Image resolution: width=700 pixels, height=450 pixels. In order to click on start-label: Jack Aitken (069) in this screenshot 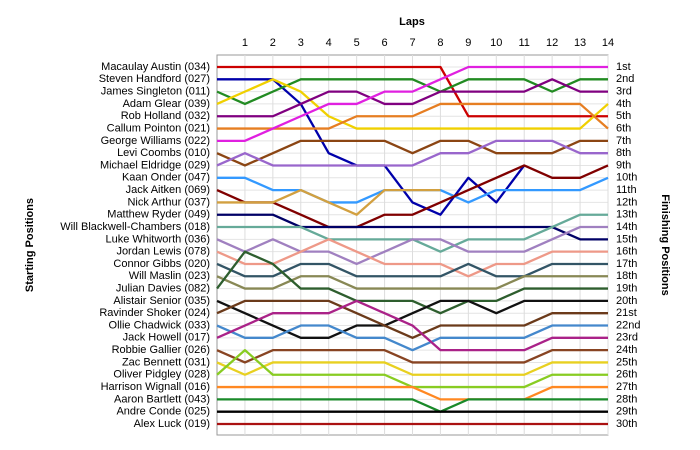, I will do `click(168, 190)`.